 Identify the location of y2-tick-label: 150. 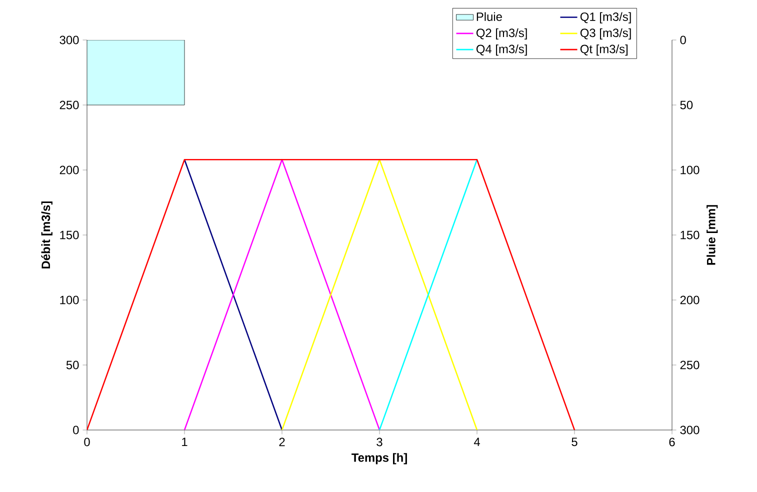
(690, 235).